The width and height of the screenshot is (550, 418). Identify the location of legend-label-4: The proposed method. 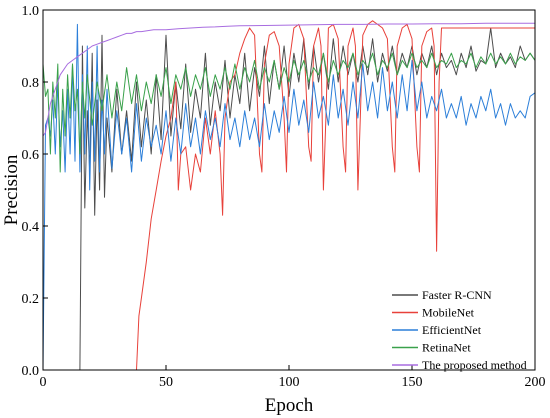
(474, 365).